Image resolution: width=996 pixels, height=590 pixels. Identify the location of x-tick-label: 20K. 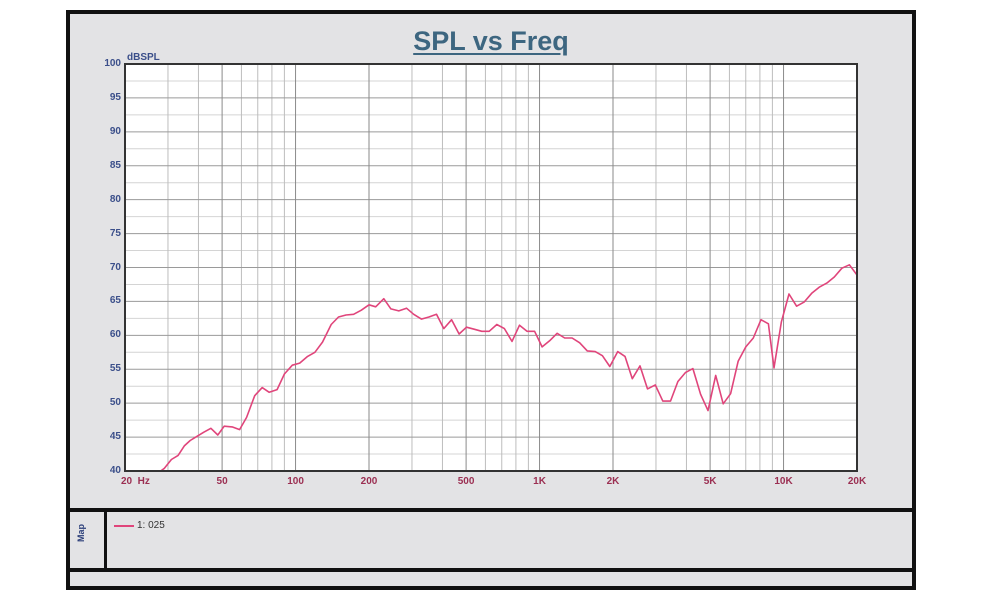
(857, 481).